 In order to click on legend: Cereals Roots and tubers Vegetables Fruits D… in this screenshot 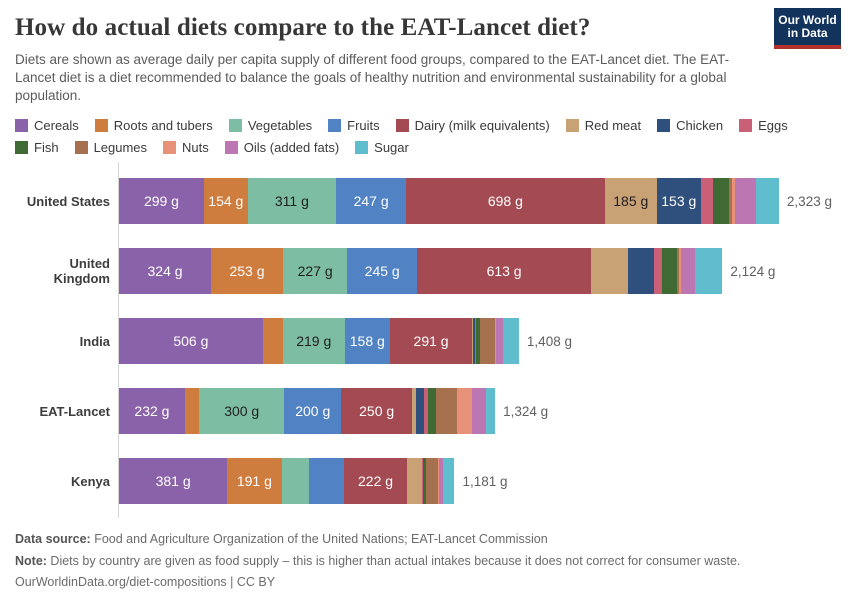, I will do `click(429, 140)`.